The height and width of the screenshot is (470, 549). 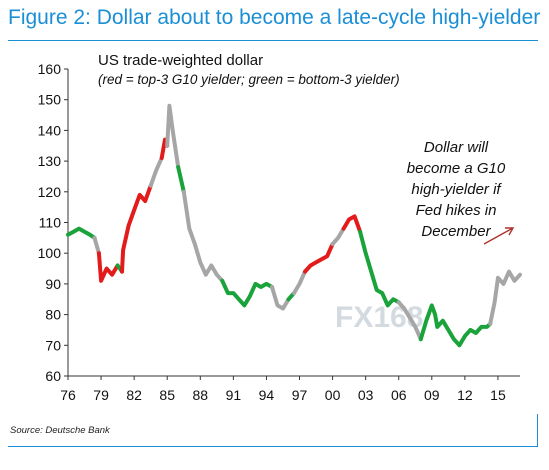 I want to click on y-tick-label: 120, so click(x=50, y=192).